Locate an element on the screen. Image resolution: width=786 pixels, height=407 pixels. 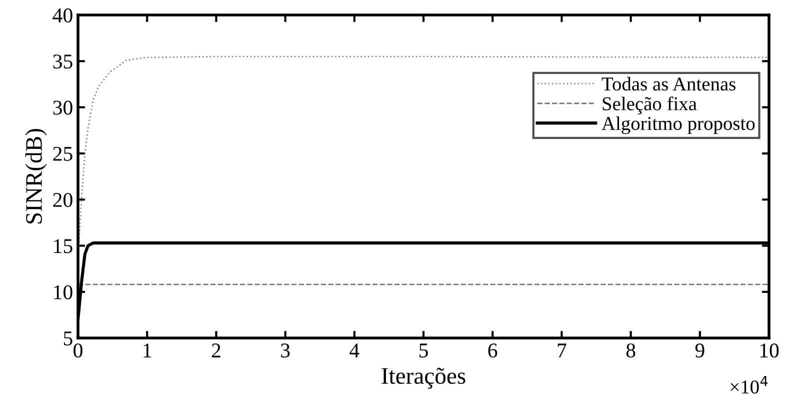
text: ×10$^{4}$ is located at coordinates (749, 385).